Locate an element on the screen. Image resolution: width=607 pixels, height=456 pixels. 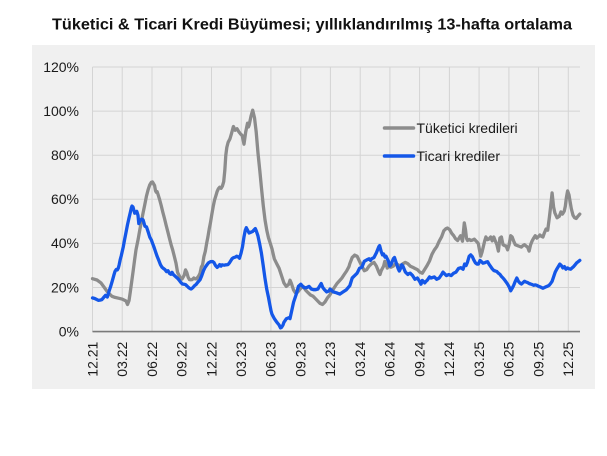
svg-text: 40% is located at coordinates (65, 243).